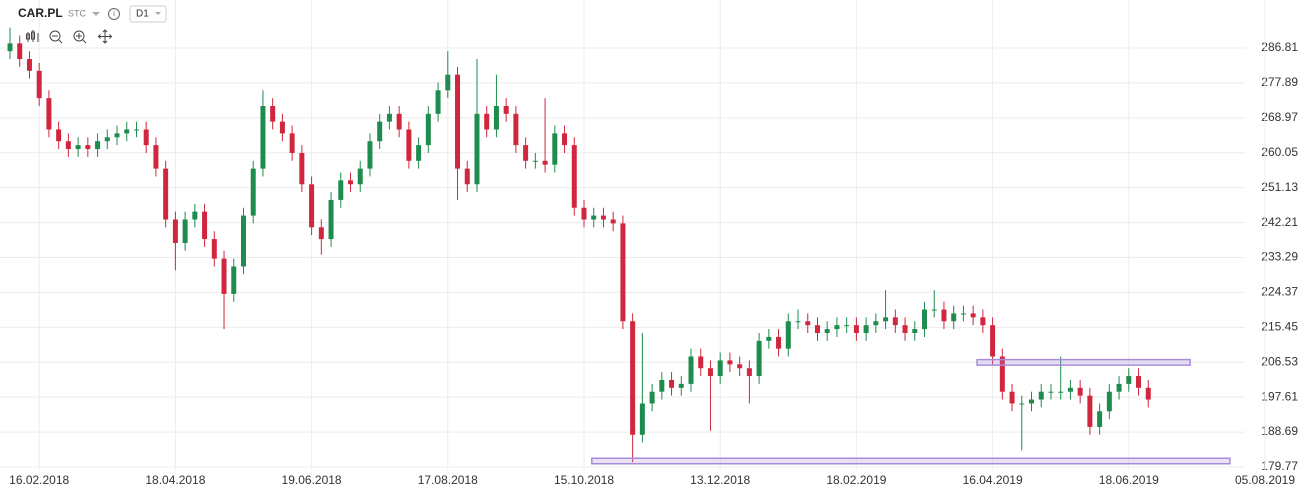 This screenshot has height=493, width=1314. I want to click on y-tick-label: 286.81, so click(1279, 47).